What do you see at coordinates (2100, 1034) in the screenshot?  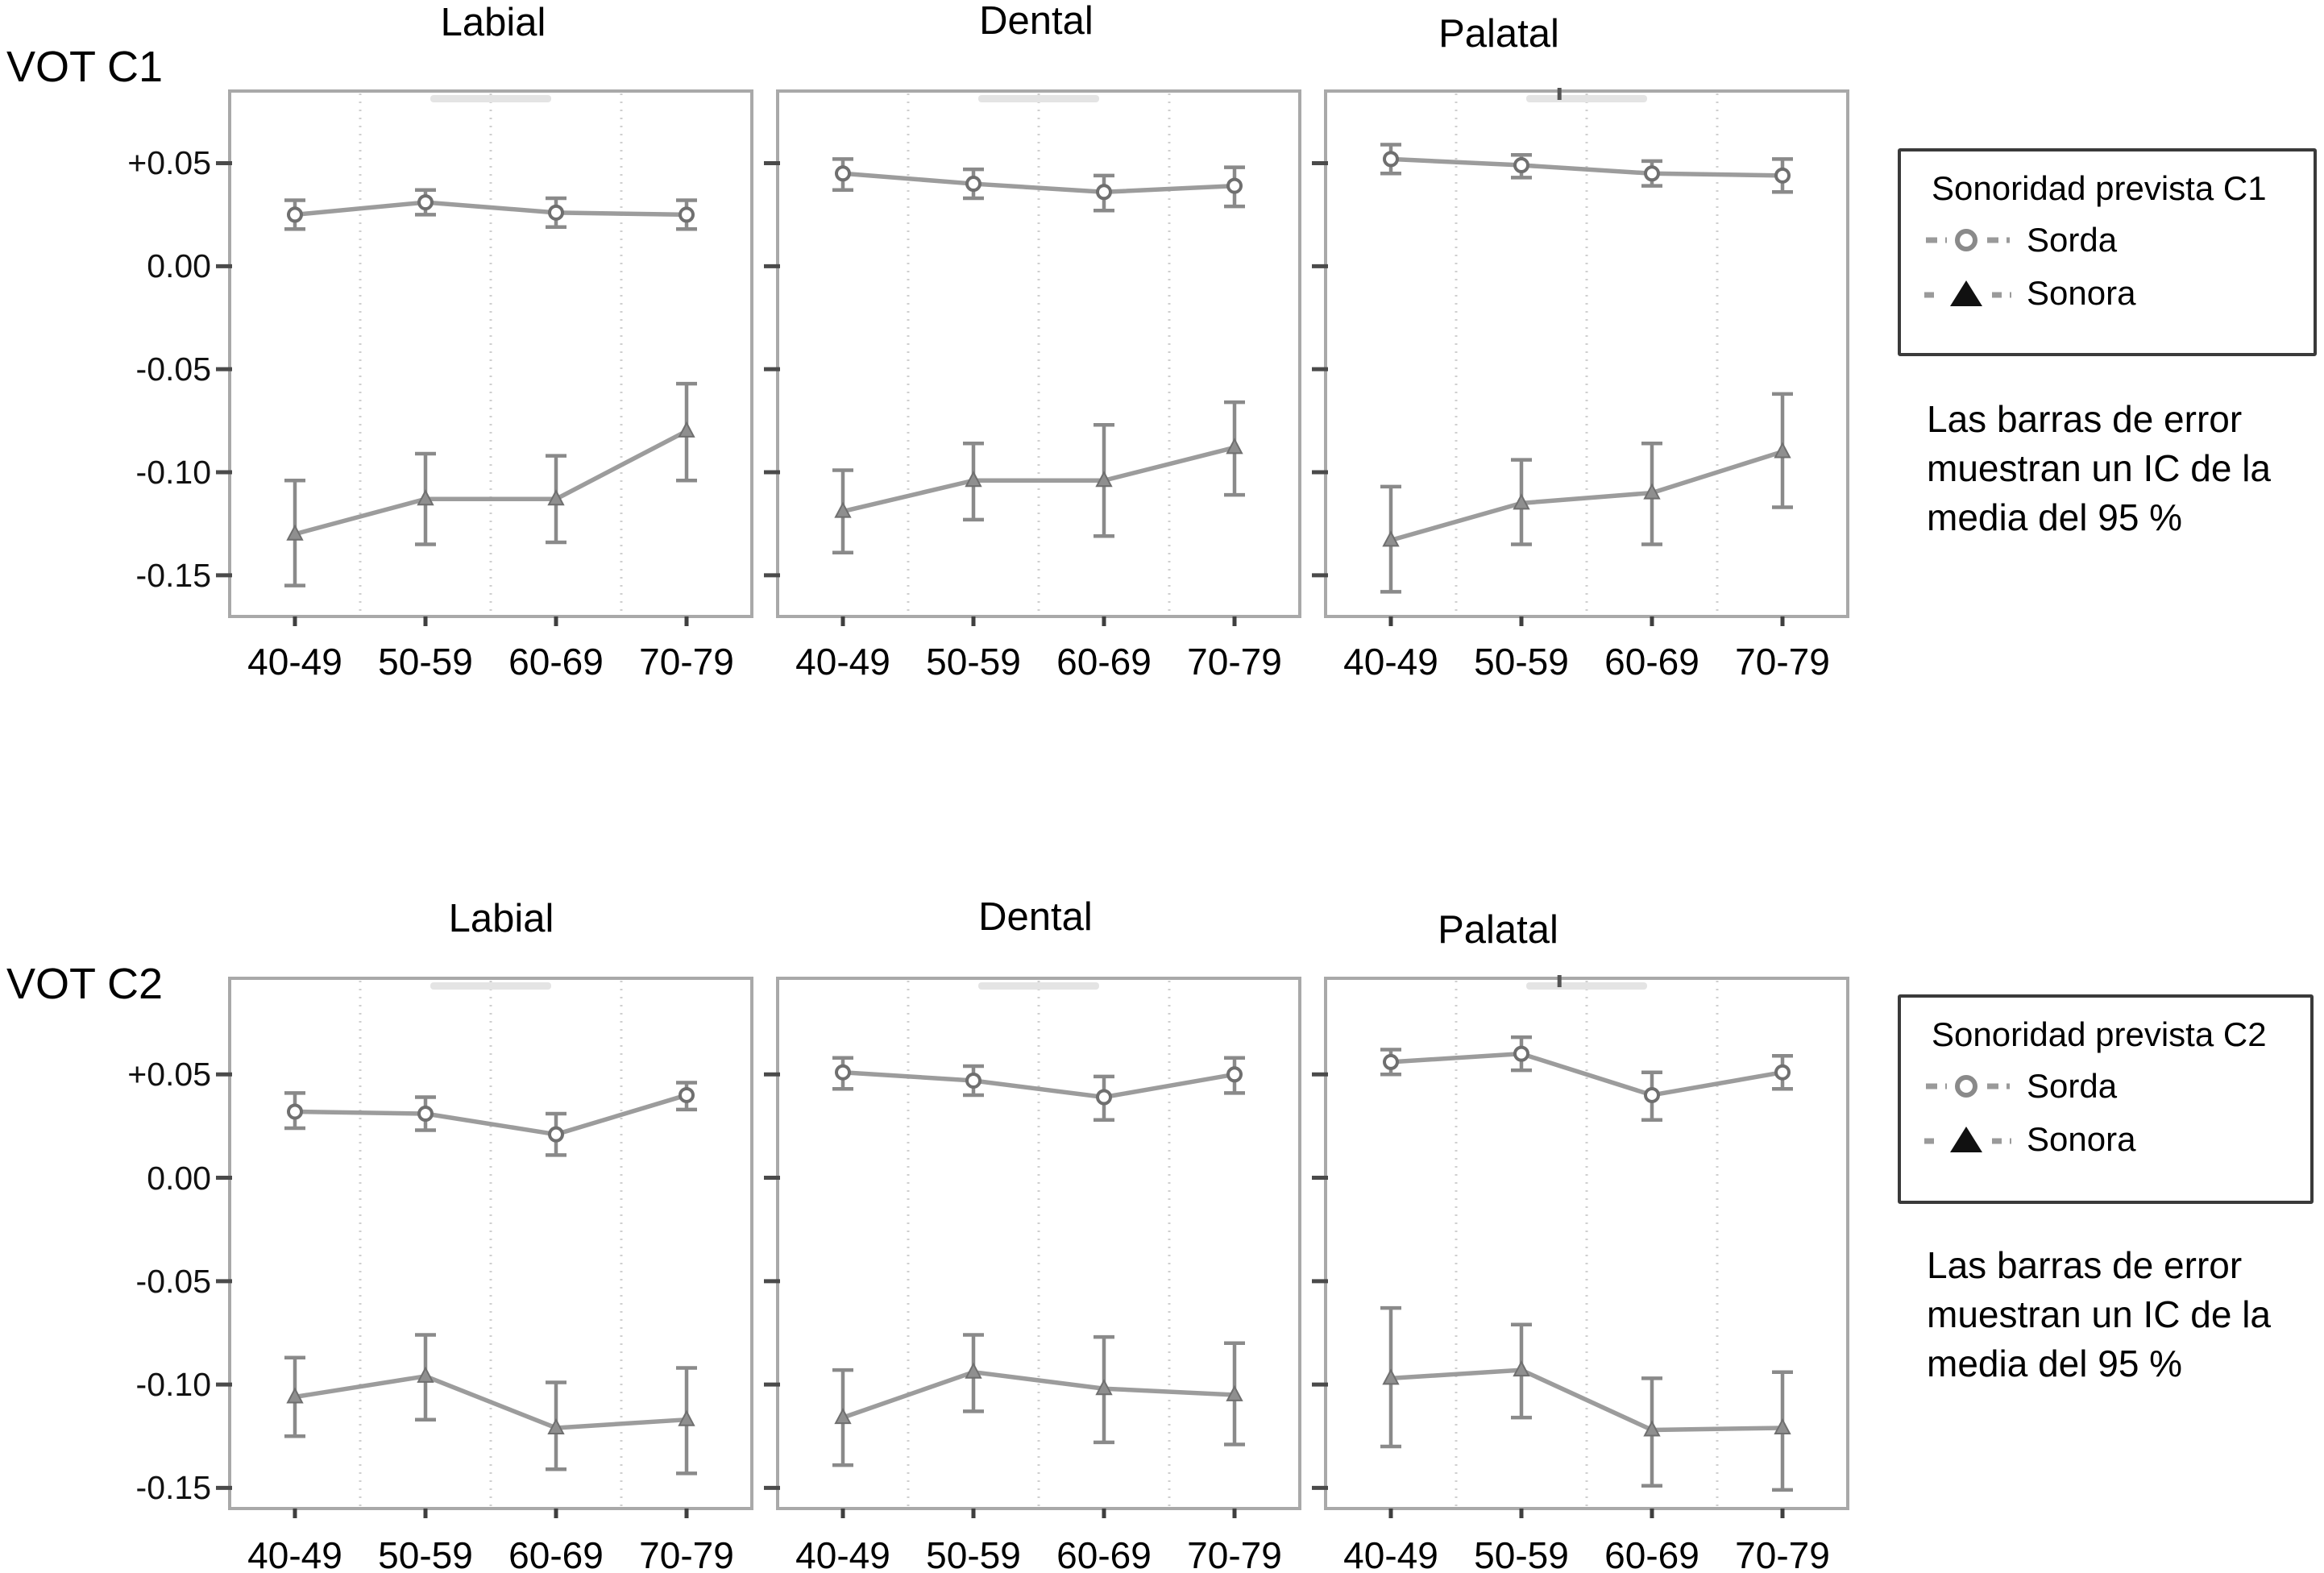 I see `legend-title-c2: Sonoridad prevista C2` at bounding box center [2100, 1034].